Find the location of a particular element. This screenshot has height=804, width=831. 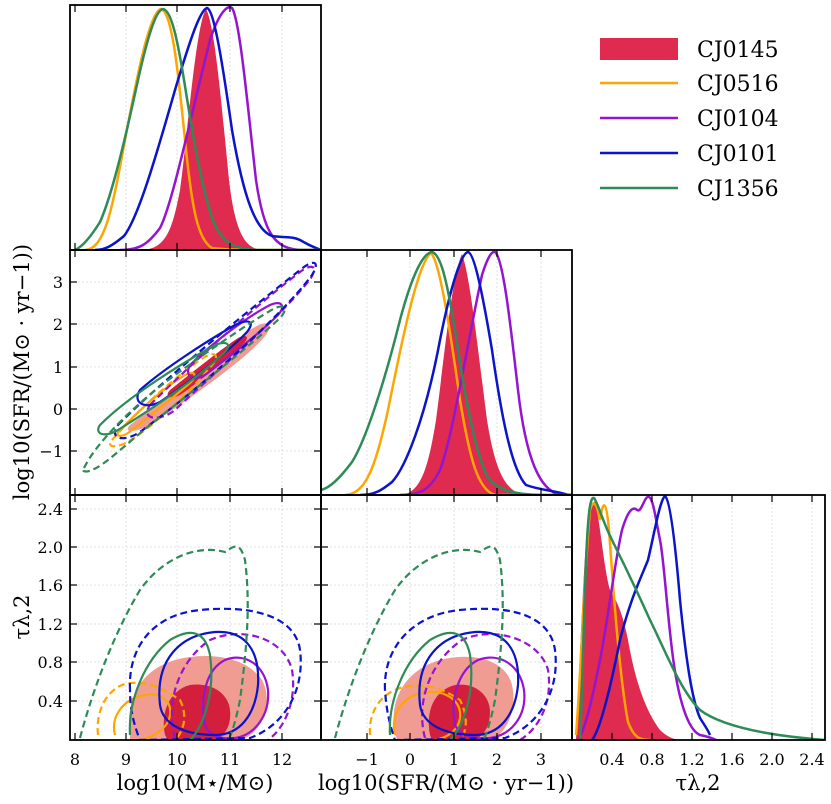

sfr-ytick-label: 3 is located at coordinates (58, 282).